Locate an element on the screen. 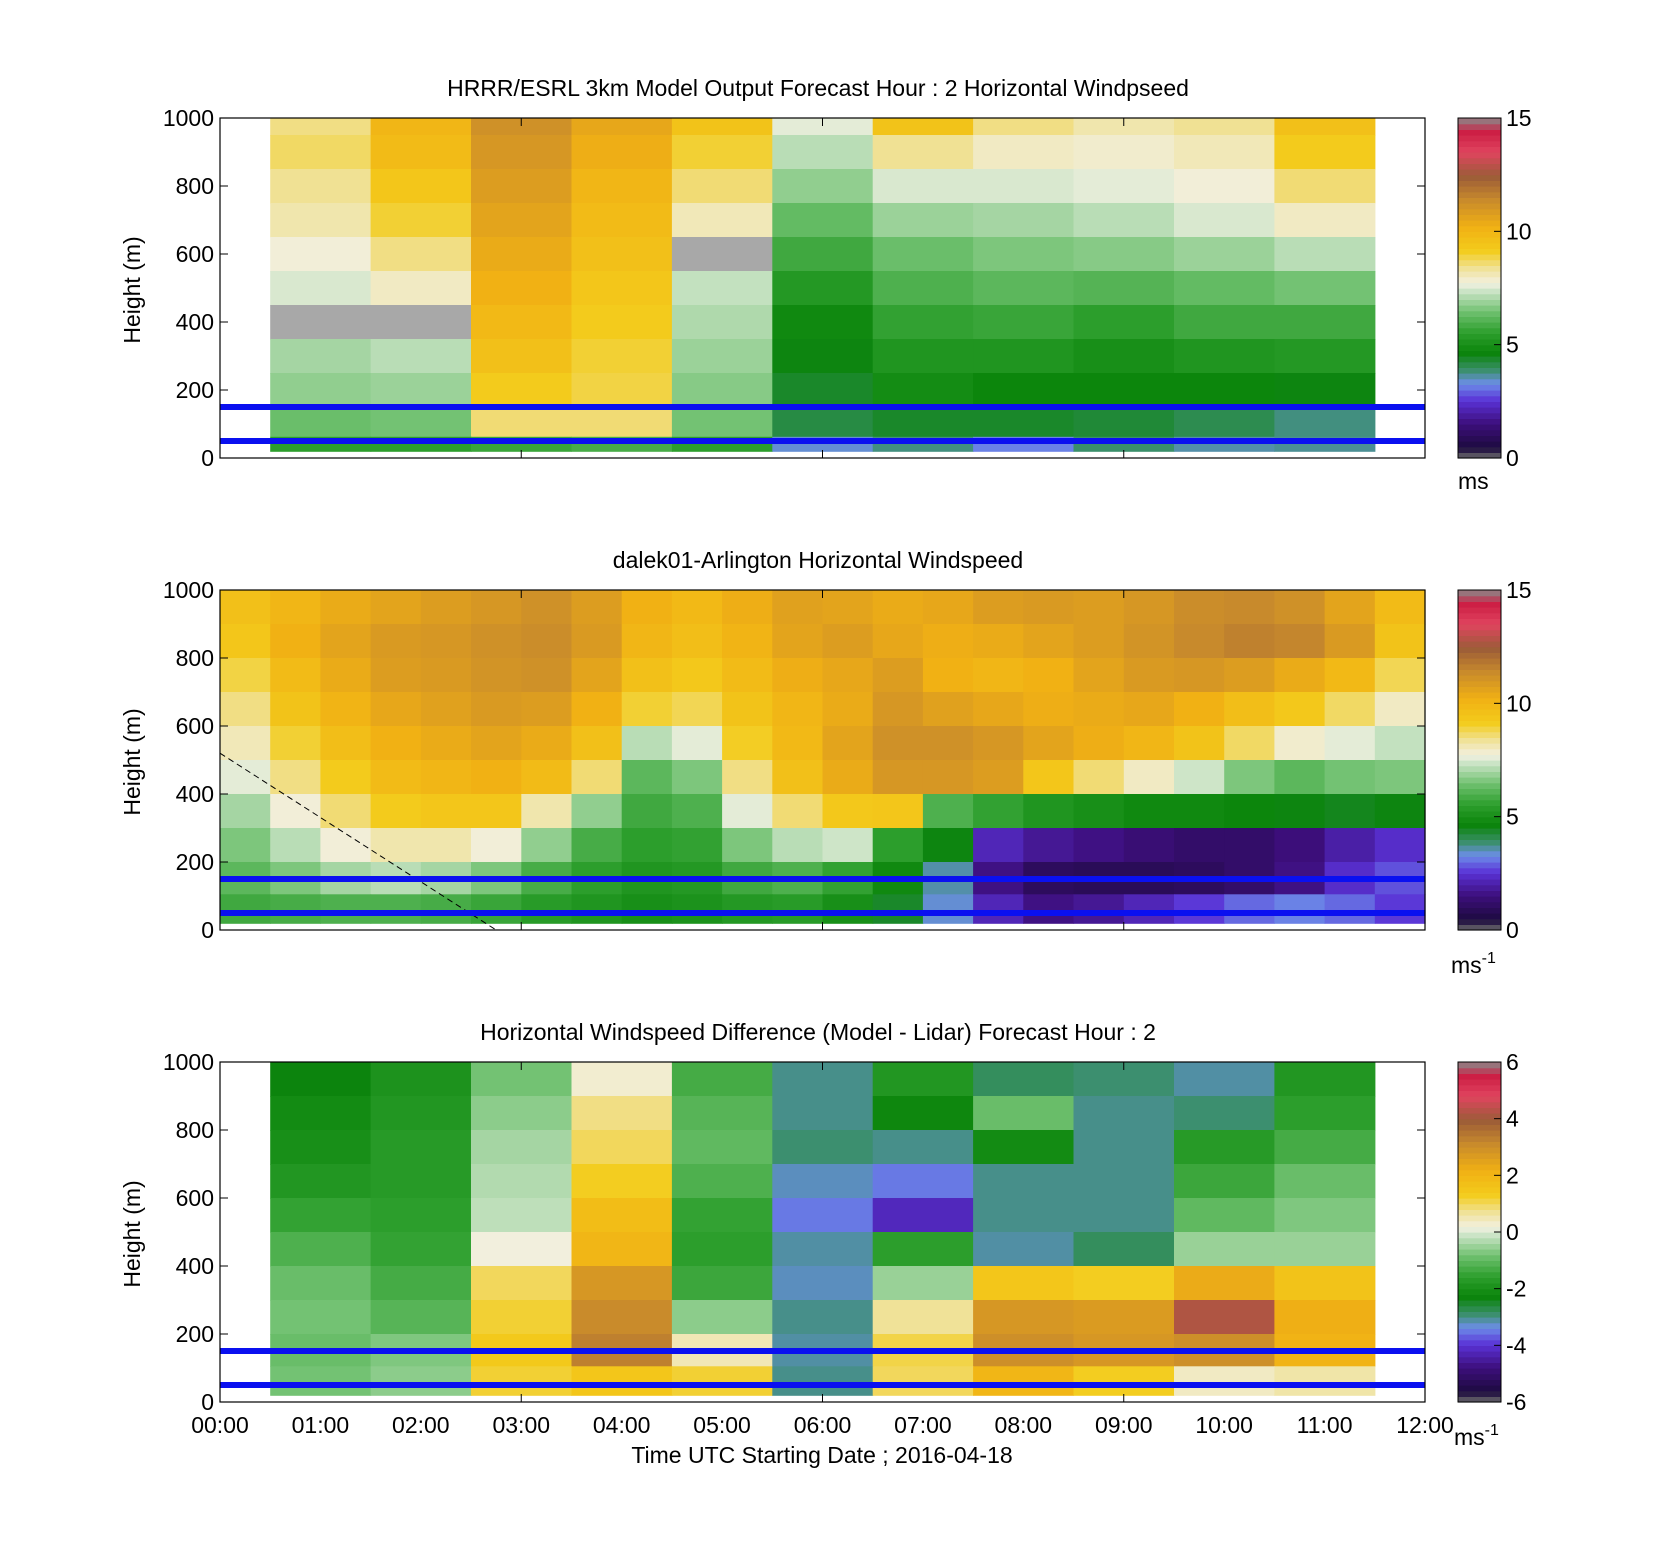 The width and height of the screenshot is (1680, 1561). colorbar-tick-label: -6 is located at coordinates (1516, 1402).